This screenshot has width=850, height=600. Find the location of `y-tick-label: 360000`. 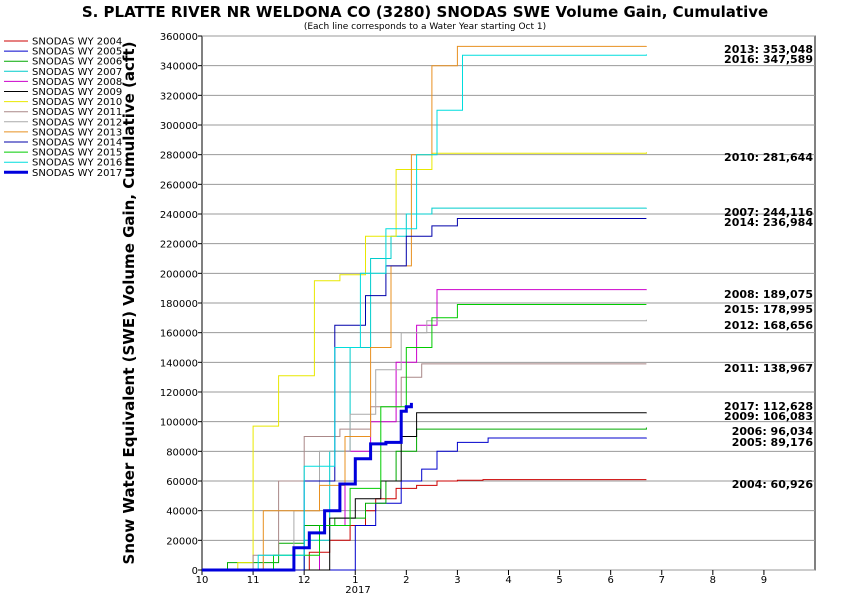

y-tick-label: 360000 is located at coordinates (179, 37).